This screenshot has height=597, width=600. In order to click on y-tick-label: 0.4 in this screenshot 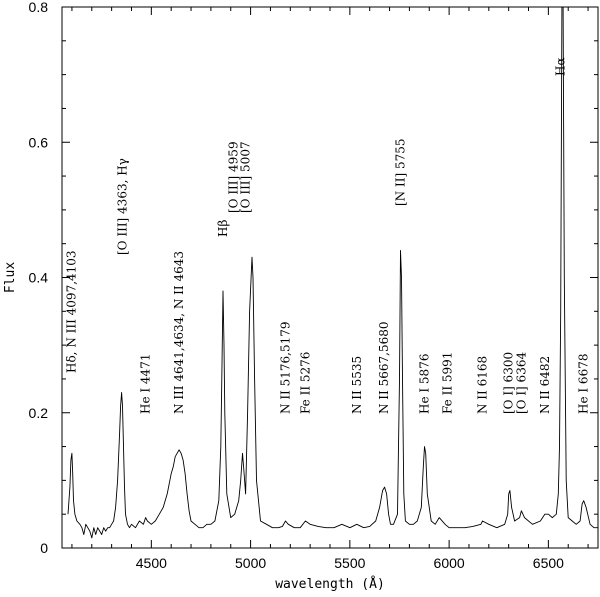, I will do `click(39, 278)`.